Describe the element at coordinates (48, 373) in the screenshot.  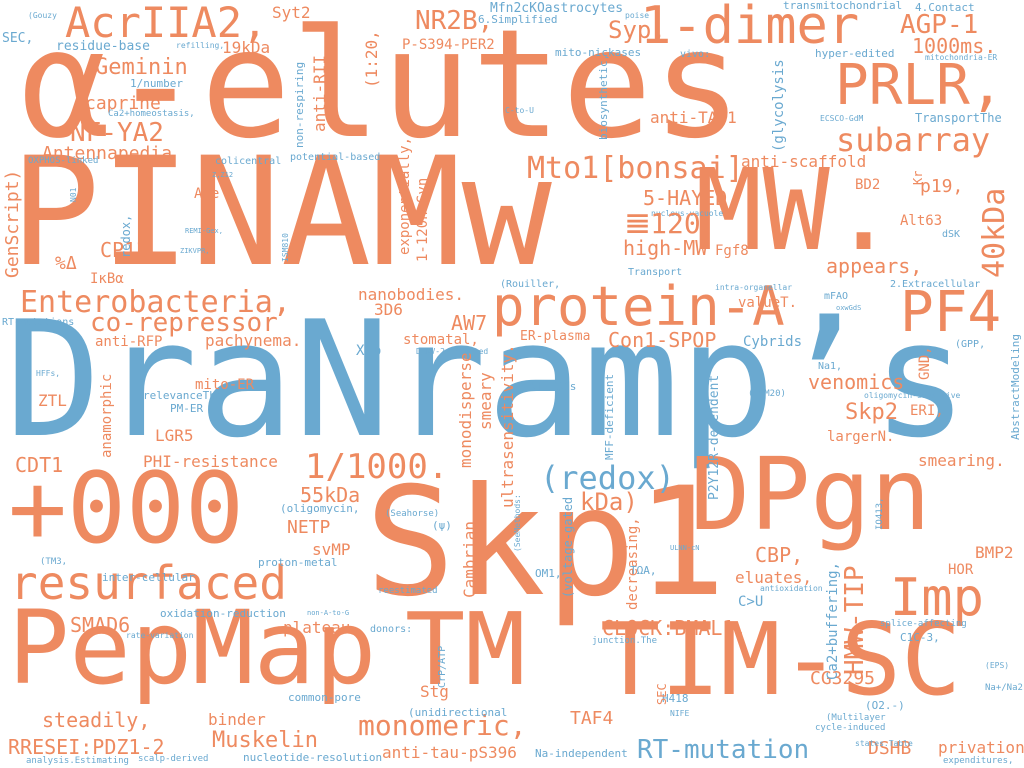
I see `cloud-word: HFFs,` at that location.